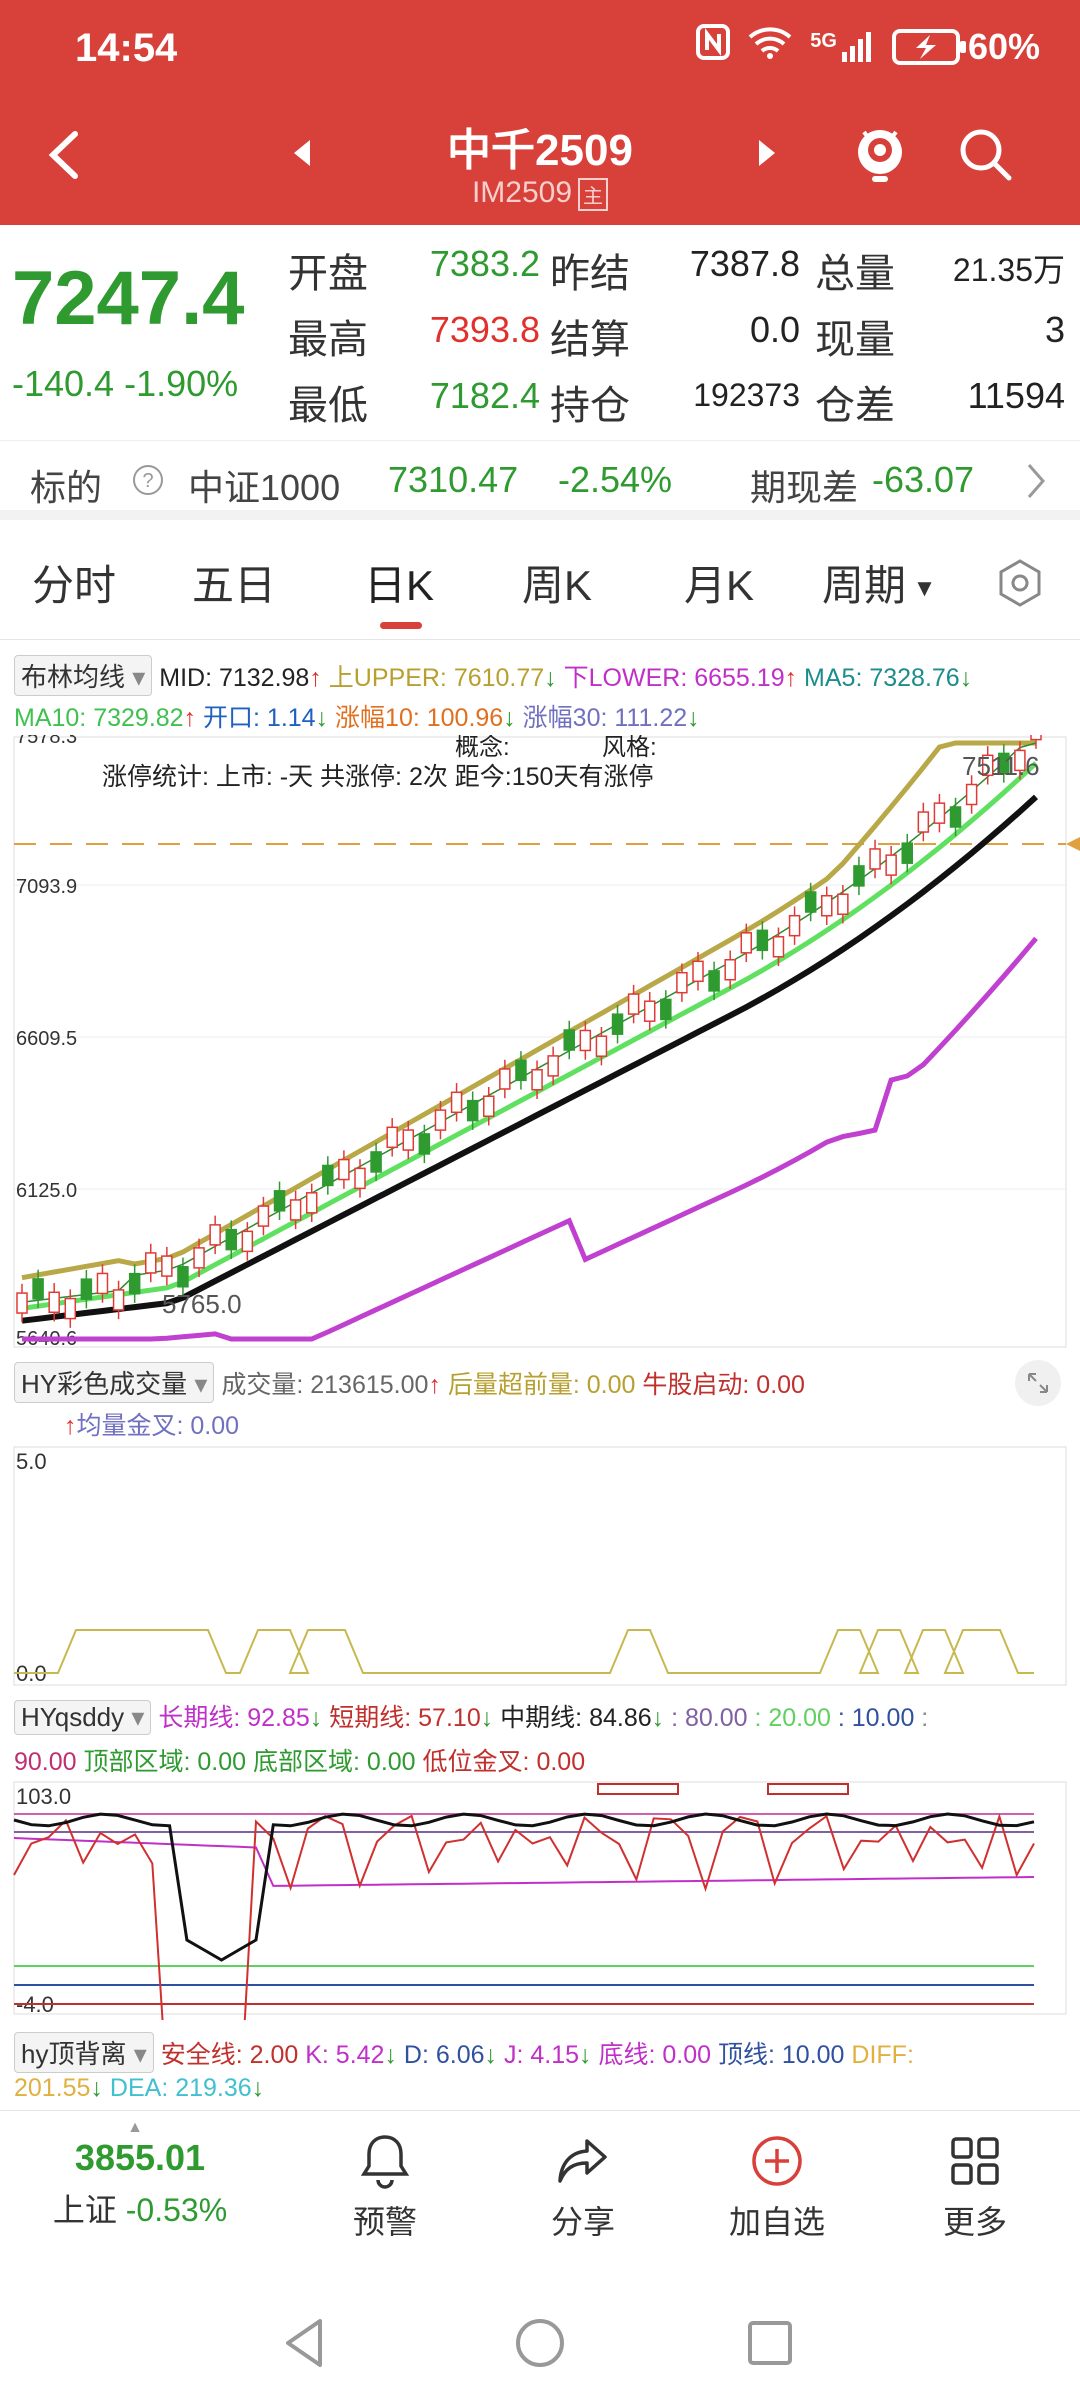 The width and height of the screenshot is (1080, 2400). I want to click on share-icon, so click(582, 2161).